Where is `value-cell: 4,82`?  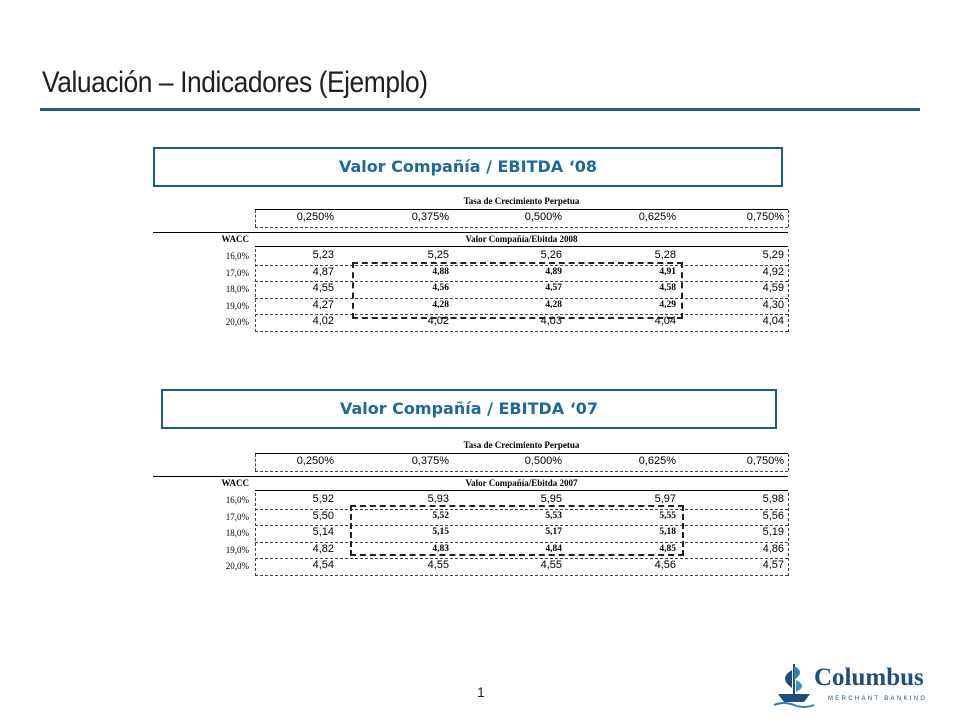
value-cell: 4,82 is located at coordinates (323, 548).